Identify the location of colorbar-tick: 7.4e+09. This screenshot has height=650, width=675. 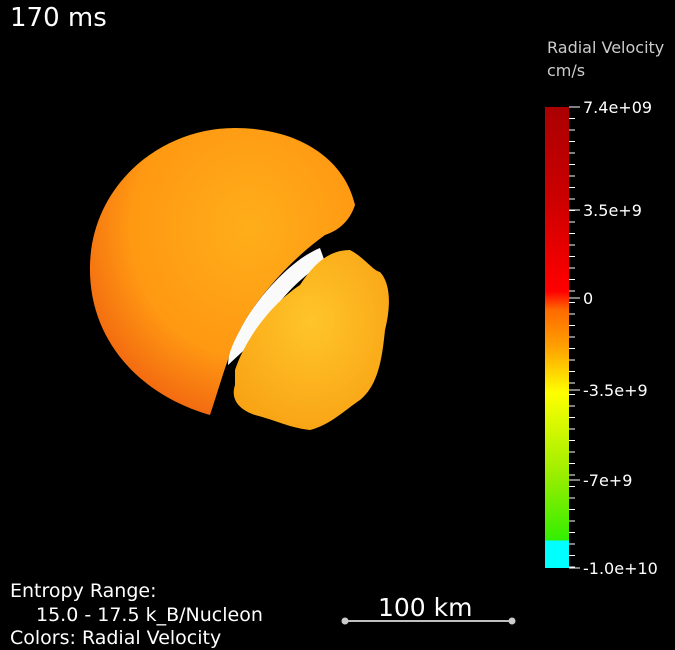
(618, 107).